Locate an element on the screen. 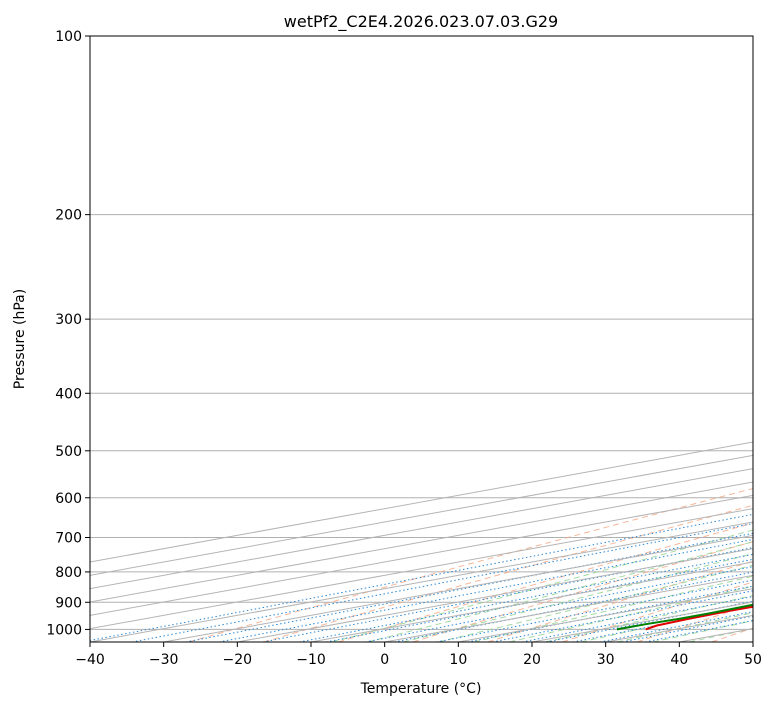 Image resolution: width=775 pixels, height=708 pixels. x-axis-label: Temperature (°C) is located at coordinates (421, 689).